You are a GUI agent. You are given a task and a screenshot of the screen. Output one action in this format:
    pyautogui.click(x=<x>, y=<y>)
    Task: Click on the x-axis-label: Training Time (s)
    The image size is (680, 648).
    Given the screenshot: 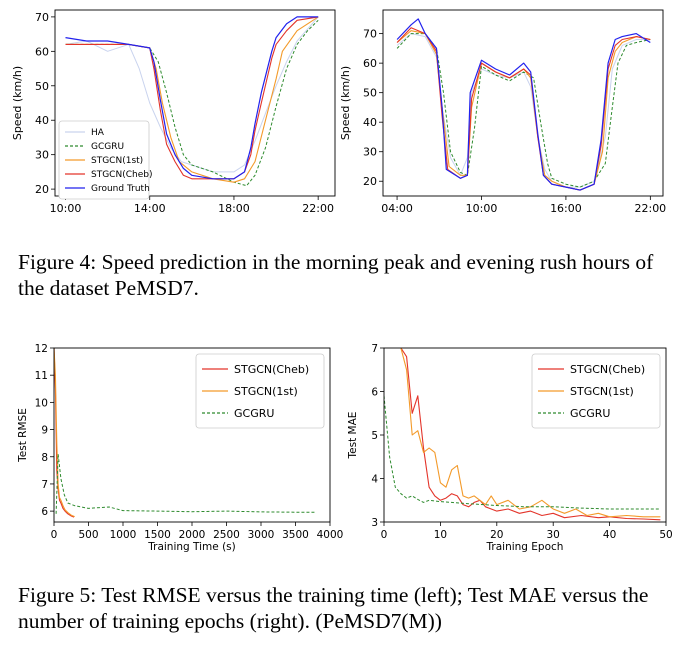 What is the action you would take?
    pyautogui.click(x=191, y=547)
    